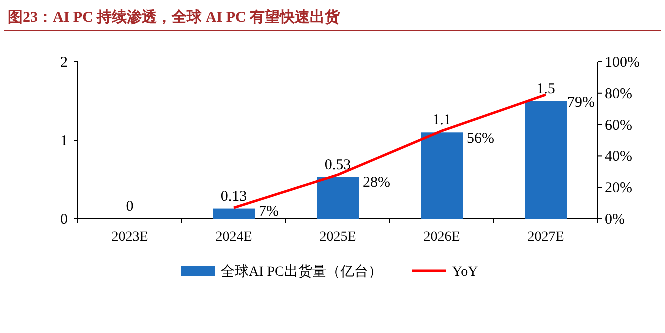  I want to click on x-tick-label: 2027E, so click(546, 237).